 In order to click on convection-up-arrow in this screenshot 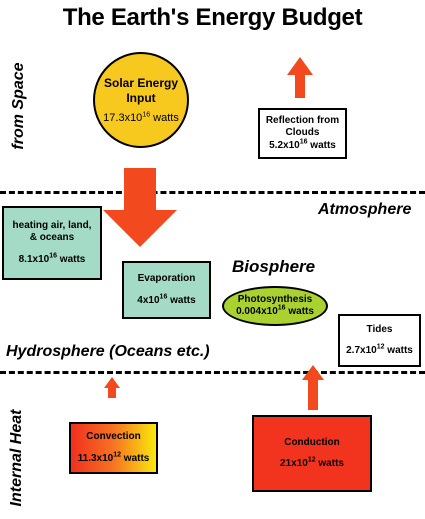, I will do `click(112, 387)`.